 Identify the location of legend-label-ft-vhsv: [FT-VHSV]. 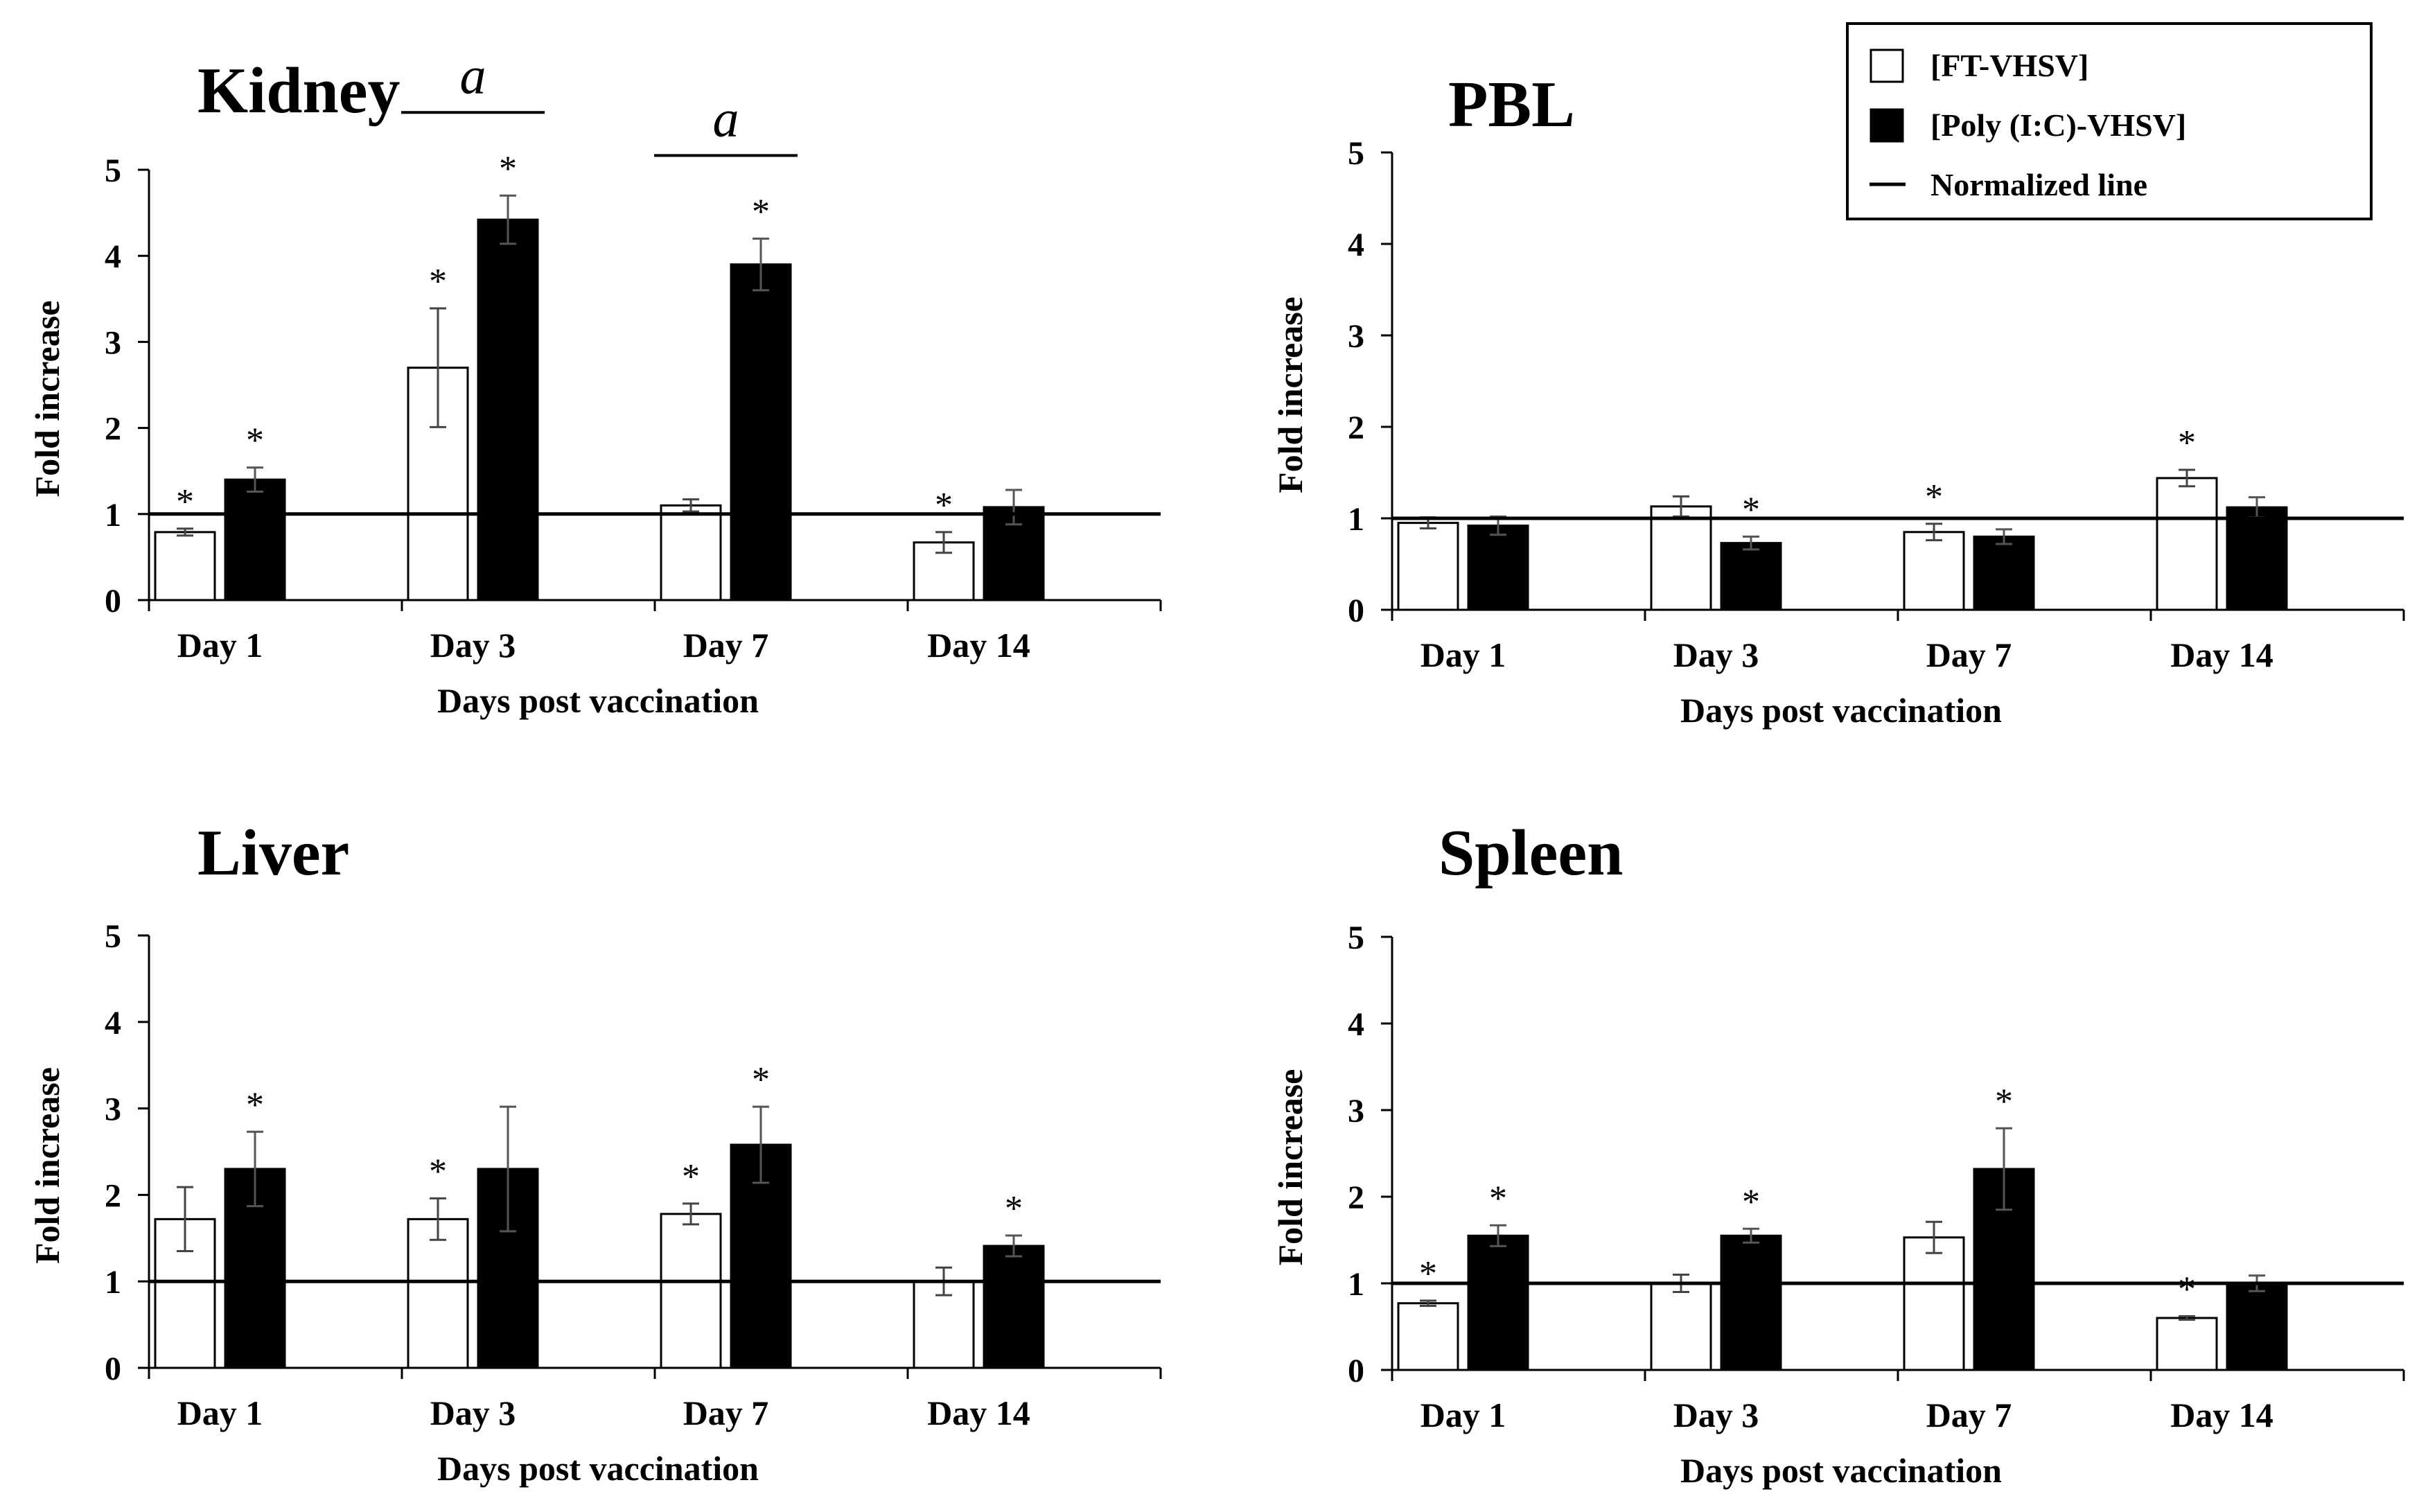
(2009, 65).